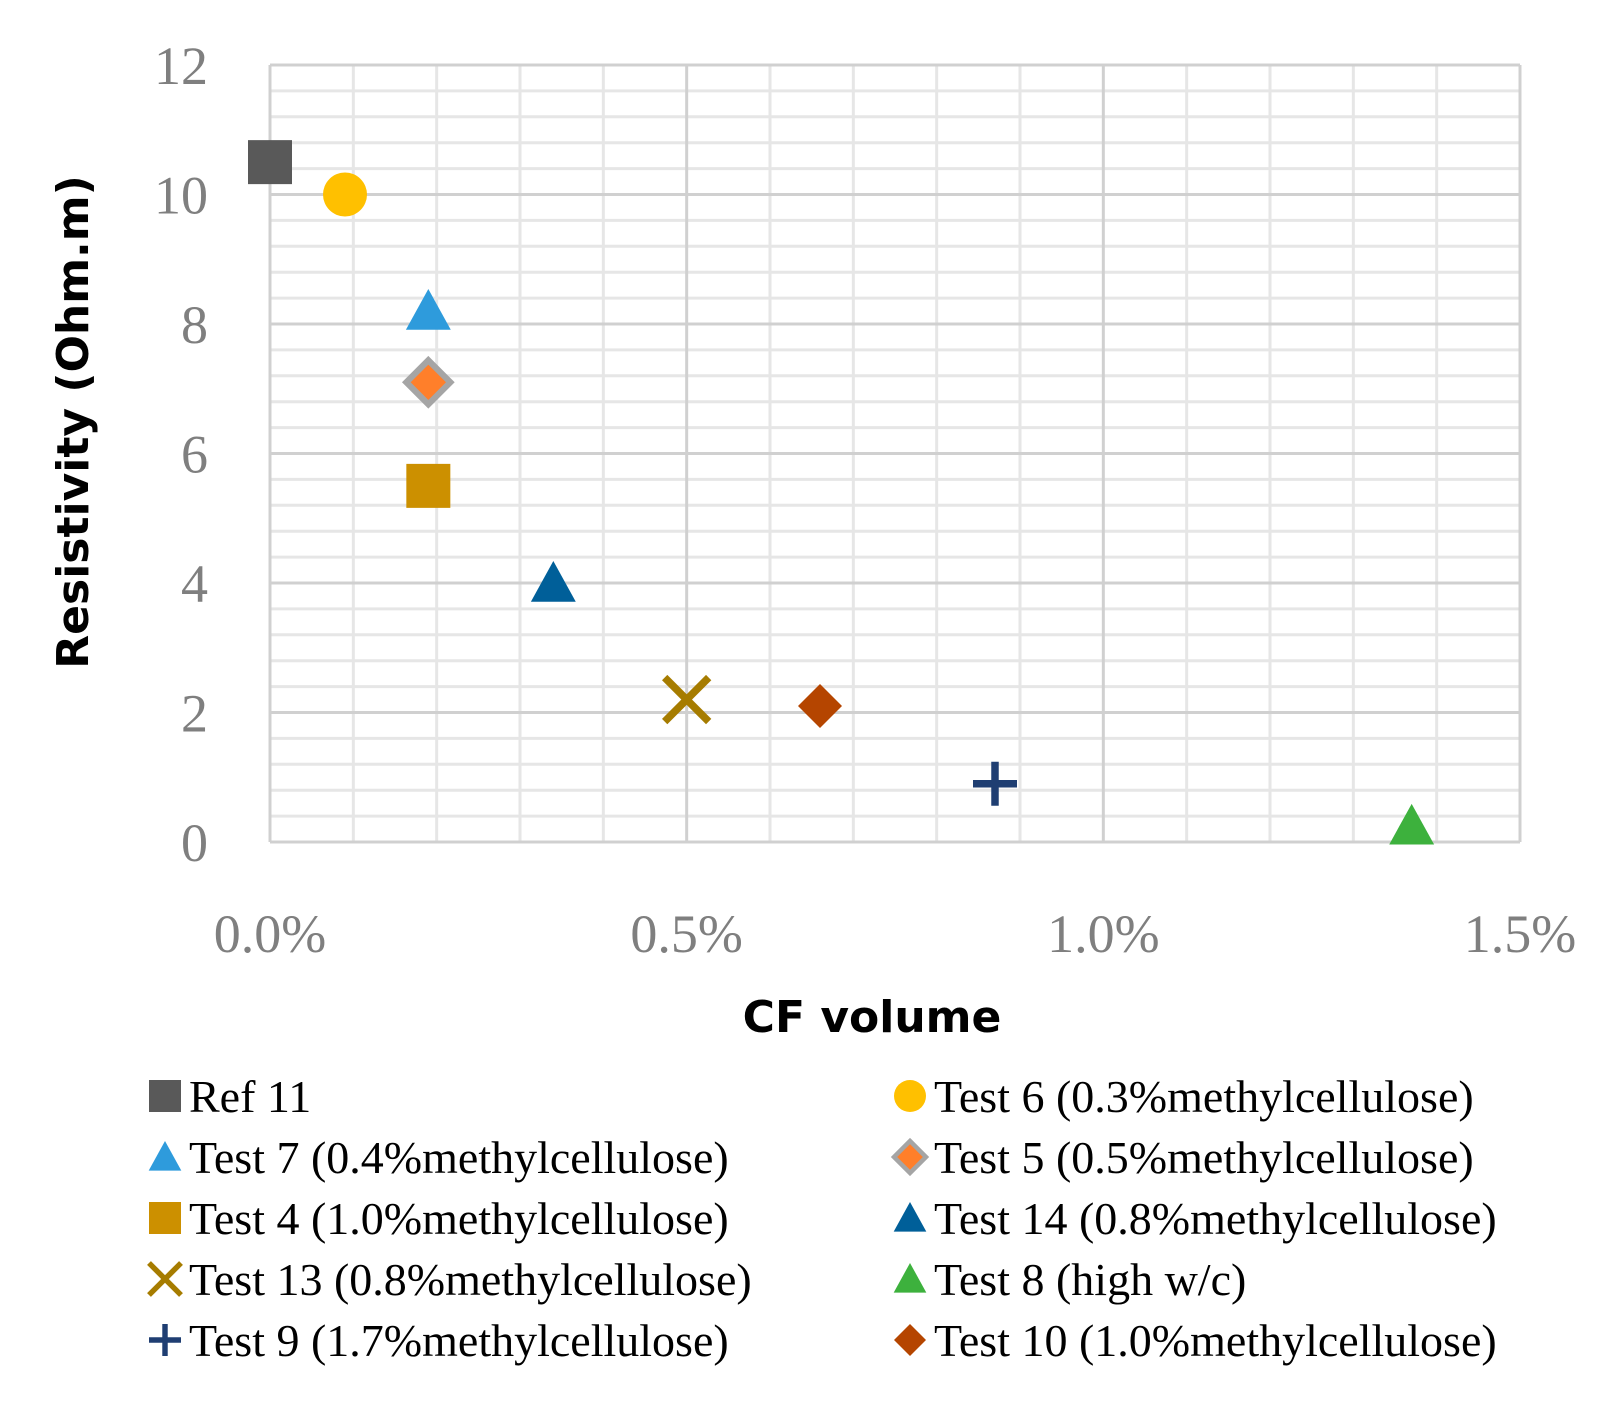  What do you see at coordinates (459, 1340) in the screenshot?
I see `legend-label: Test 9 (1.7%methylcellulose)` at bounding box center [459, 1340].